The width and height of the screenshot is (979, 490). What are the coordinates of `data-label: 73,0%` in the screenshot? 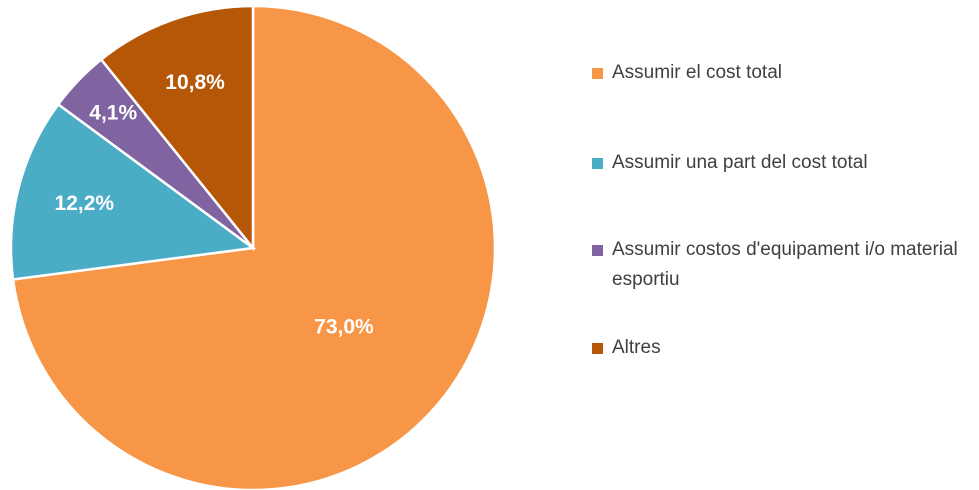 It's located at (344, 326).